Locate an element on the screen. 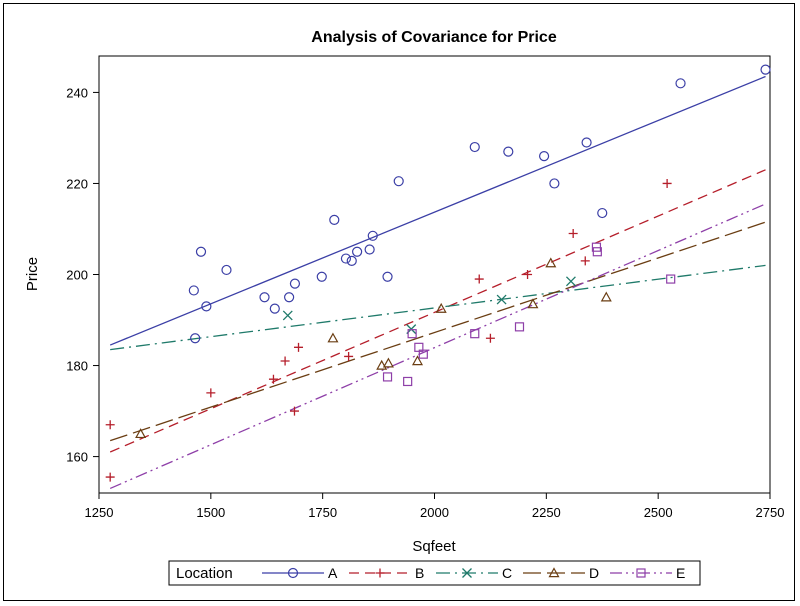 The width and height of the screenshot is (800, 606). x-tick-label: 1500 is located at coordinates (210, 512).